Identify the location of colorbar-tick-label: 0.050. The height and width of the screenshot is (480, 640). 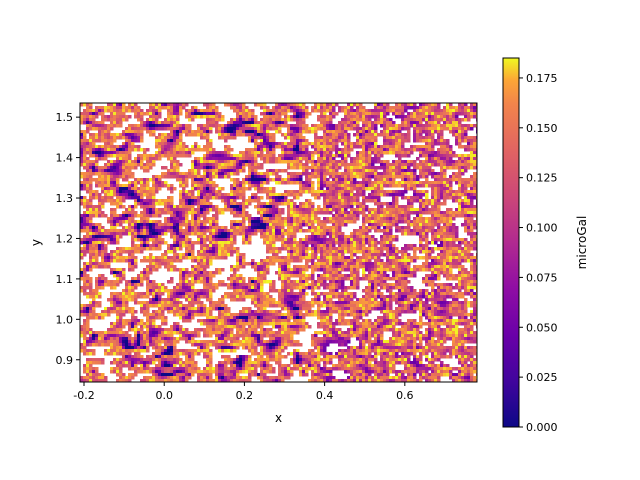
(542, 327).